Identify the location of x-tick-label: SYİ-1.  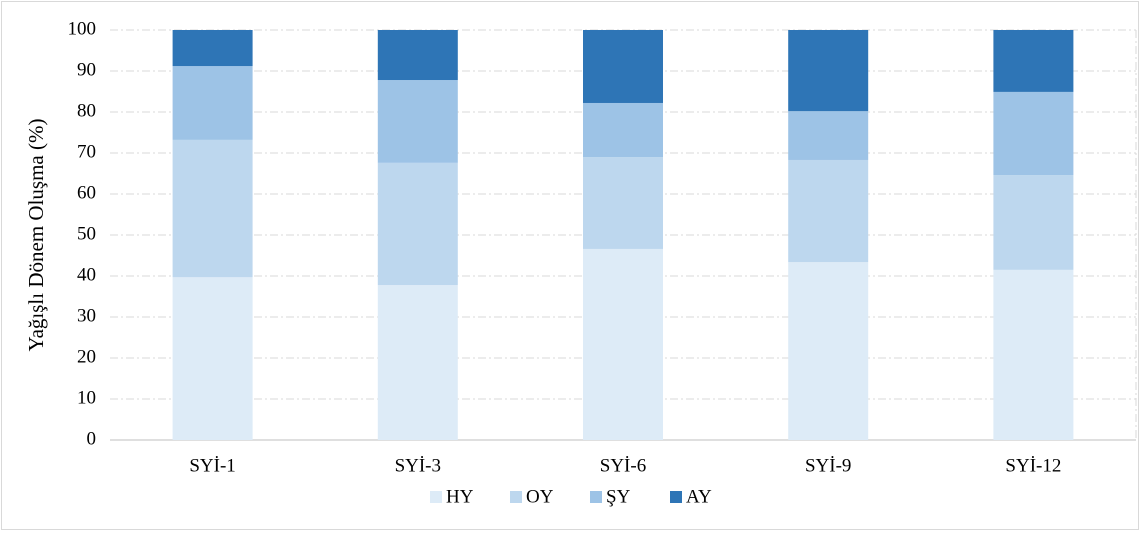
(212, 465).